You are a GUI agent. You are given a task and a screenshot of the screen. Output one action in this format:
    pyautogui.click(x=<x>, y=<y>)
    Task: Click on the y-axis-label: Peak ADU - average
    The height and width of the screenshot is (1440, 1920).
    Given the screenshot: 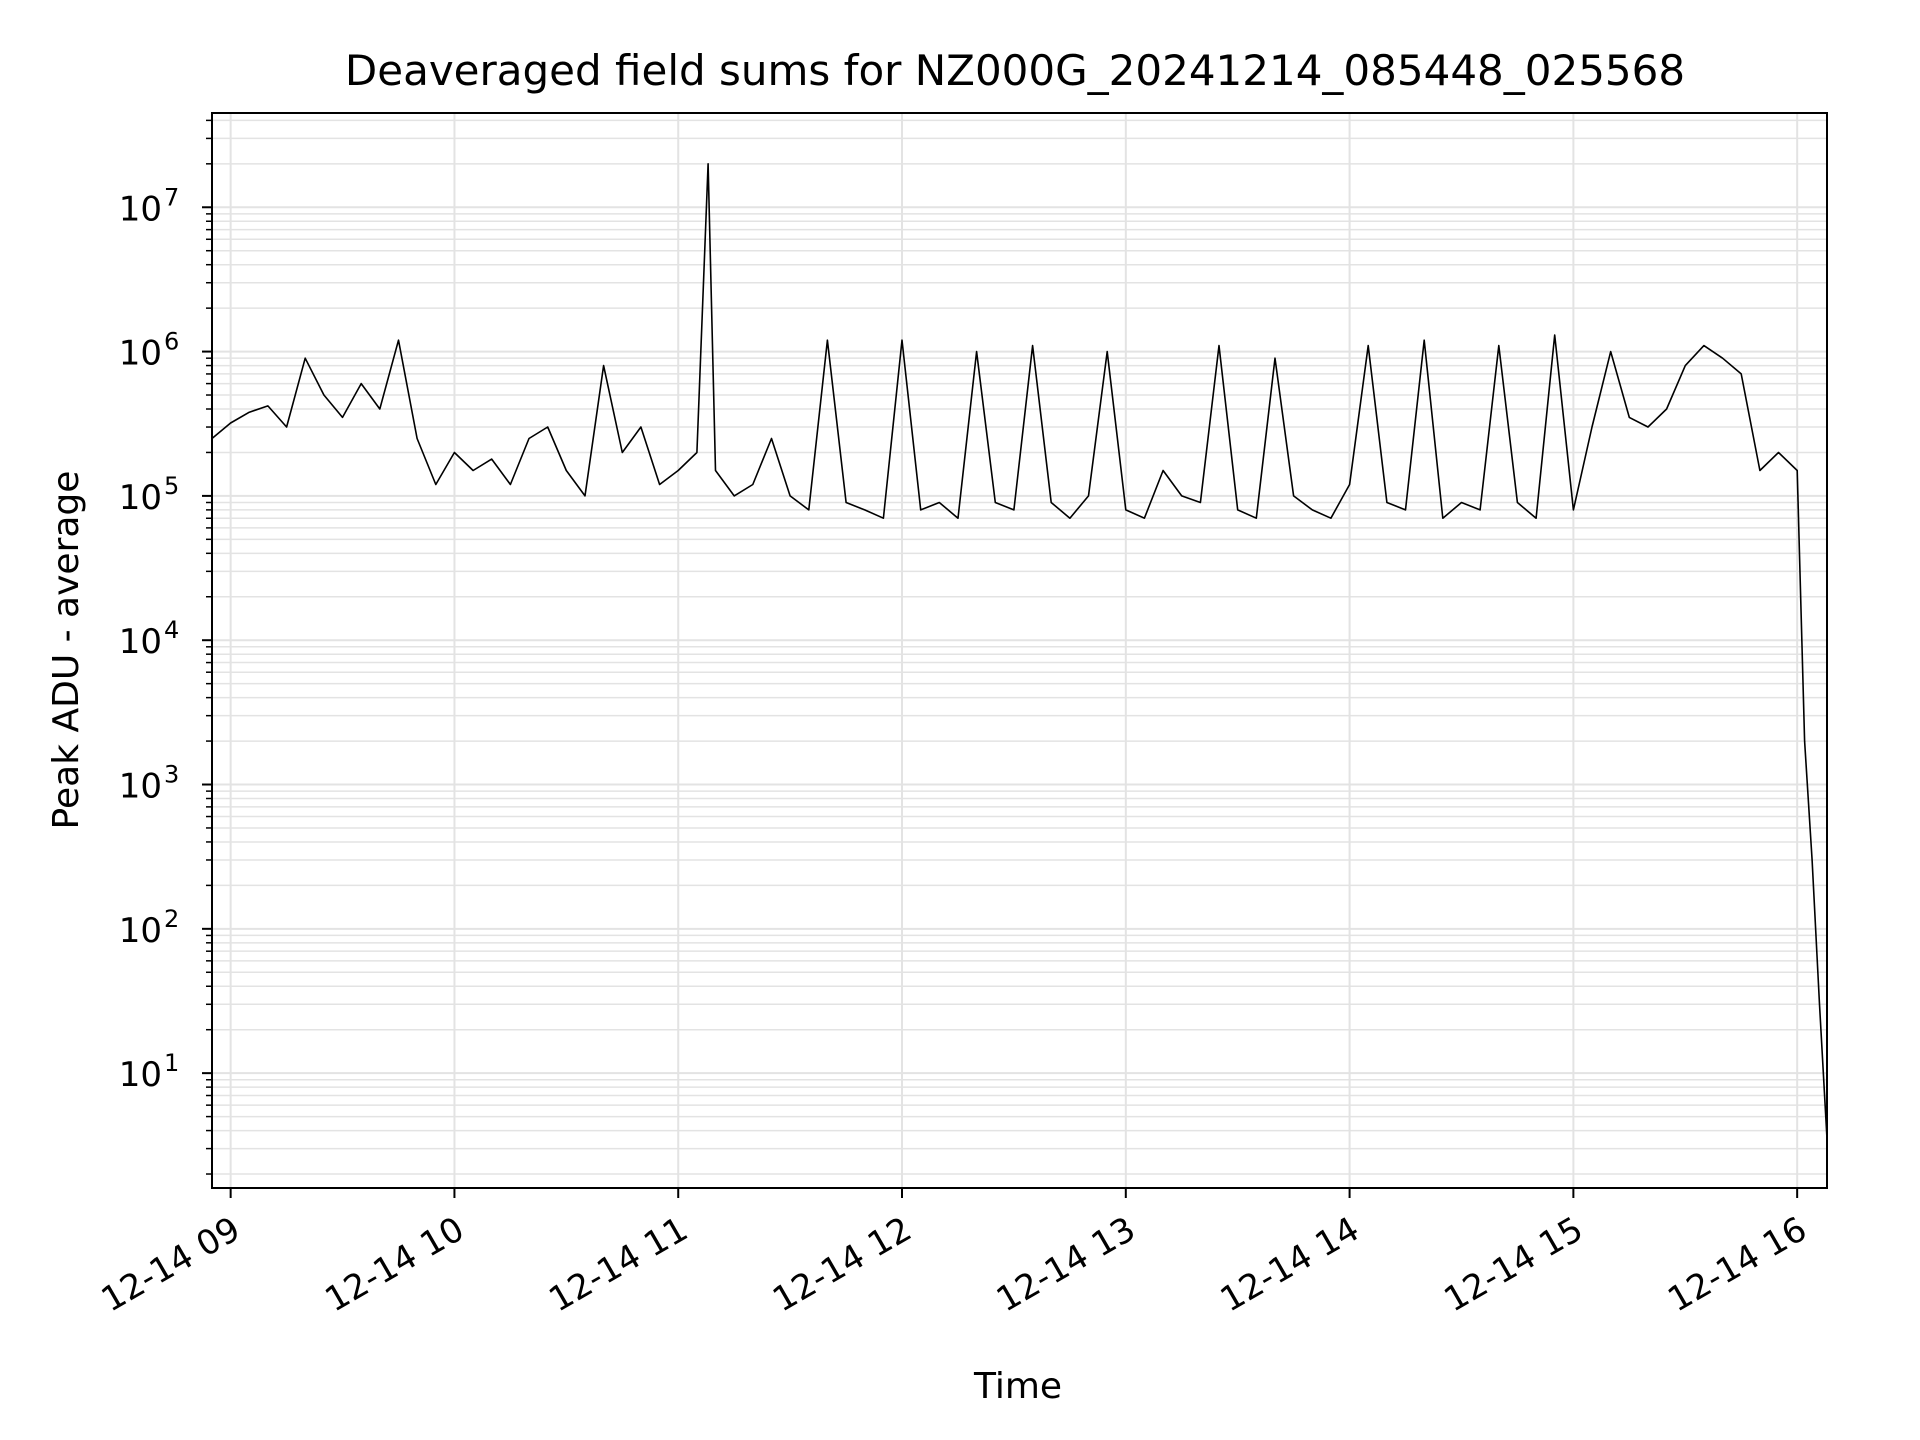 What is the action you would take?
    pyautogui.click(x=66, y=650)
    